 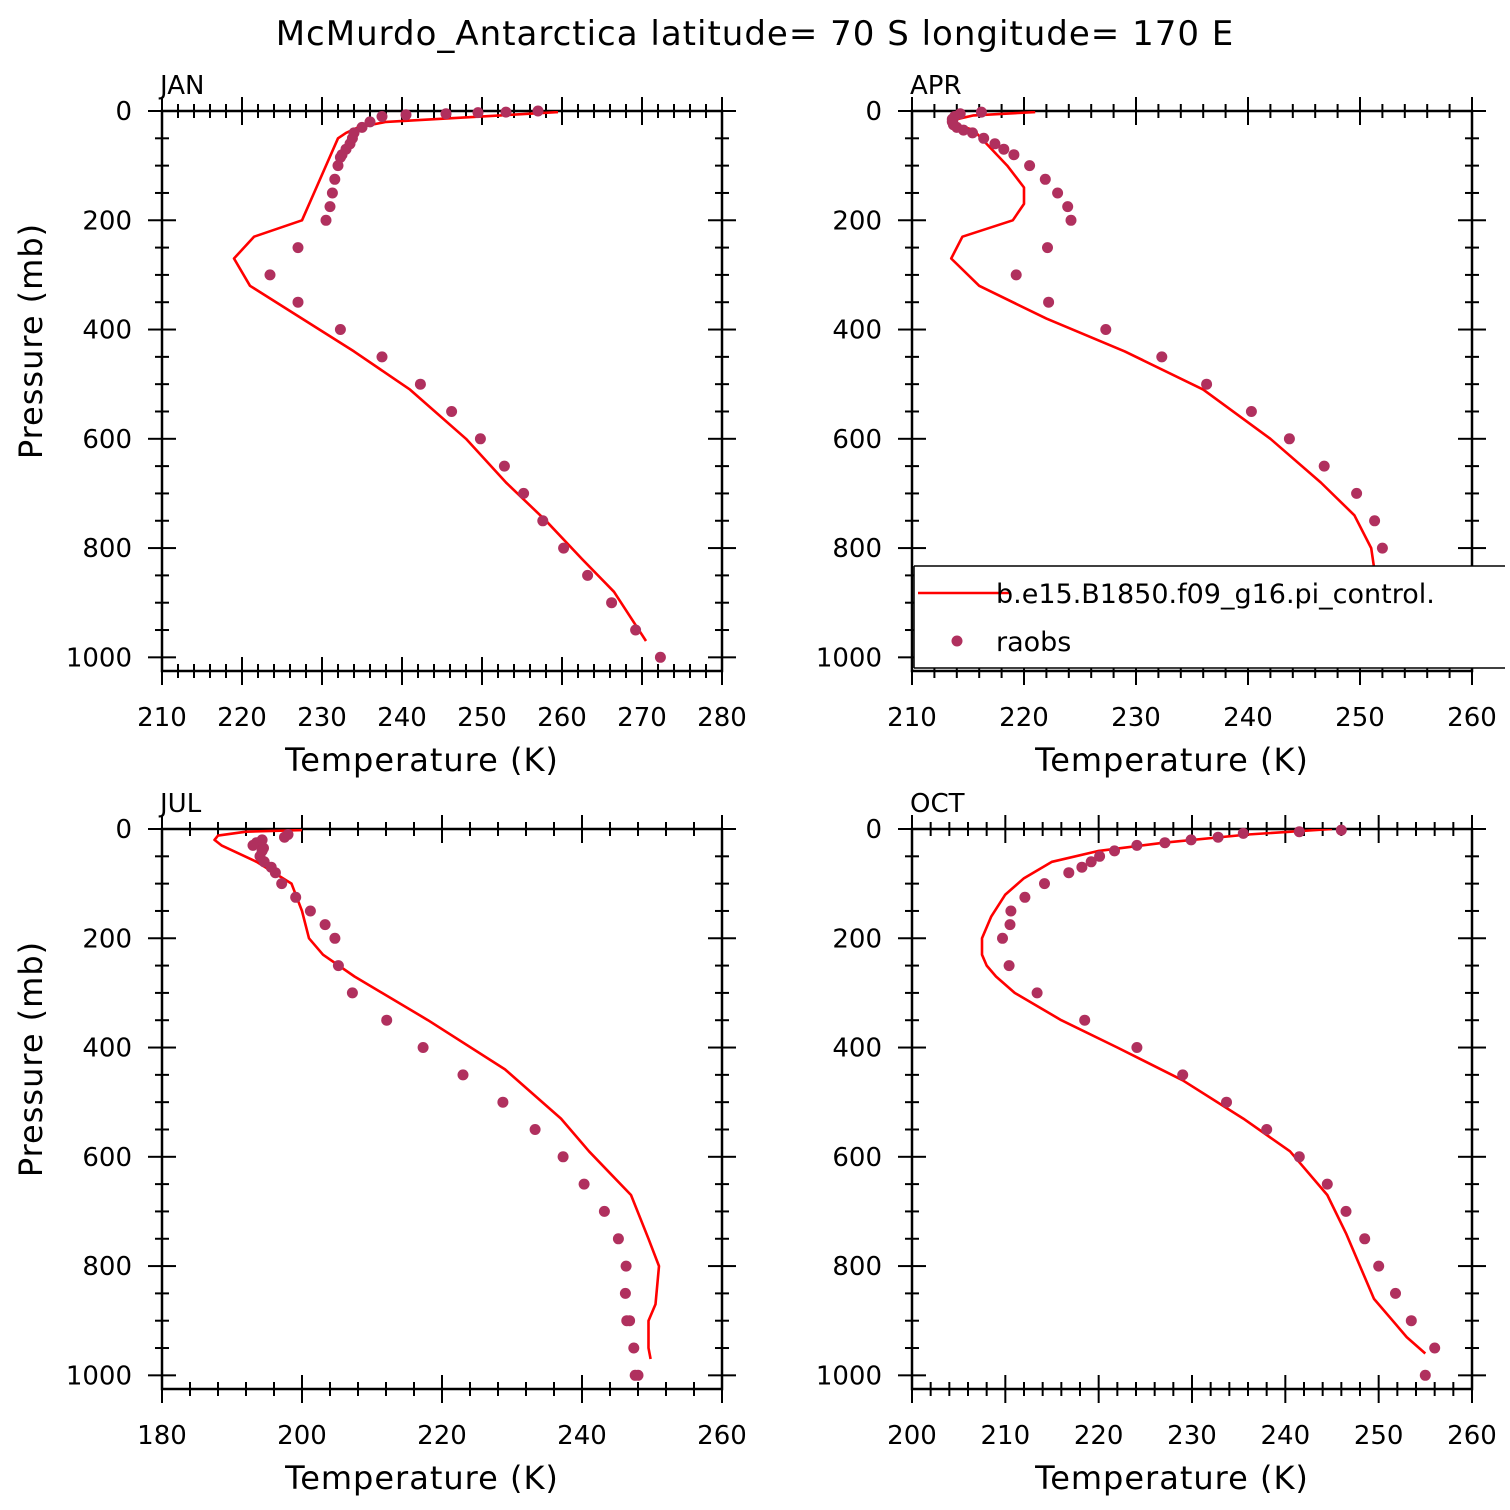 I want to click on y-tick-label: 200, so click(x=857, y=221).